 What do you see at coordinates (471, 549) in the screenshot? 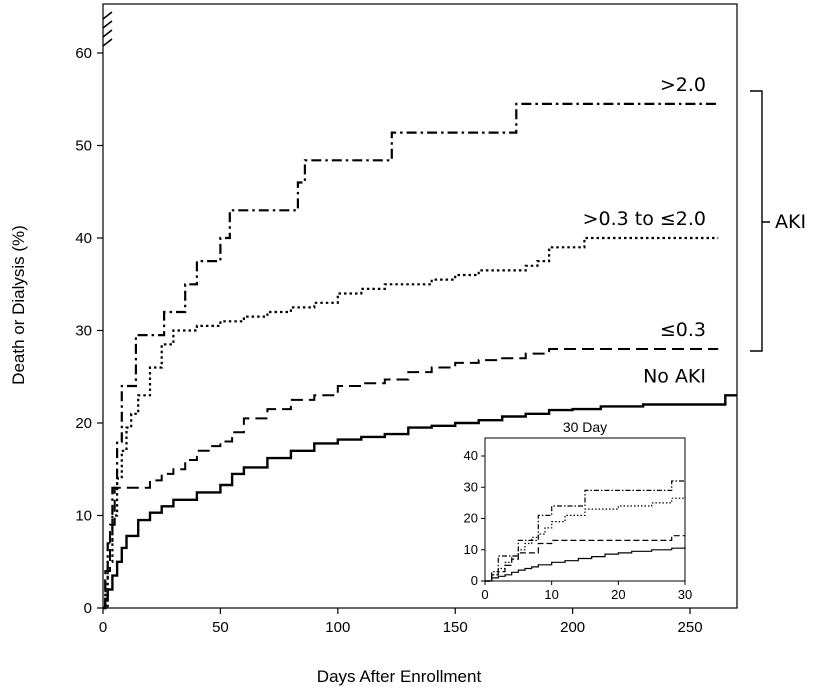
I see `inset-y-tick-label: 10` at bounding box center [471, 549].